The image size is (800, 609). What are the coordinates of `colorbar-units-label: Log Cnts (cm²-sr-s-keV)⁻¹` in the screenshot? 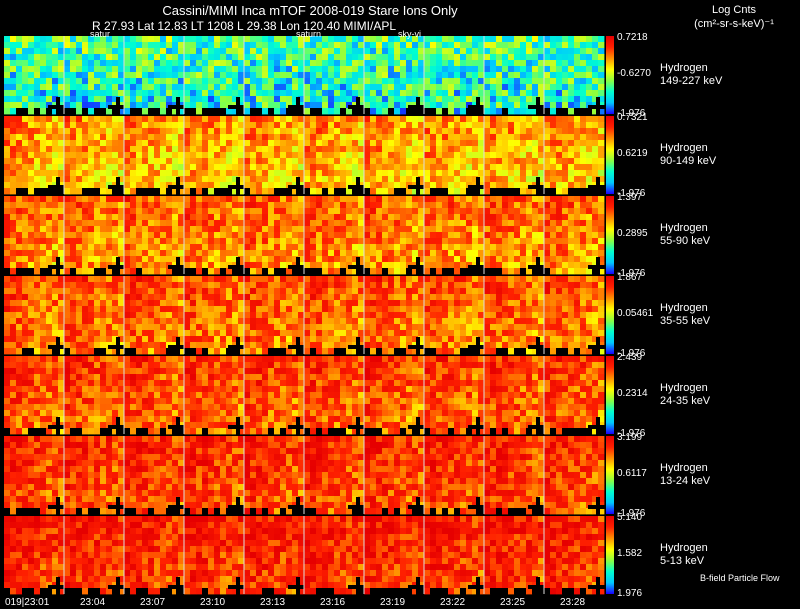 It's located at (734, 17).